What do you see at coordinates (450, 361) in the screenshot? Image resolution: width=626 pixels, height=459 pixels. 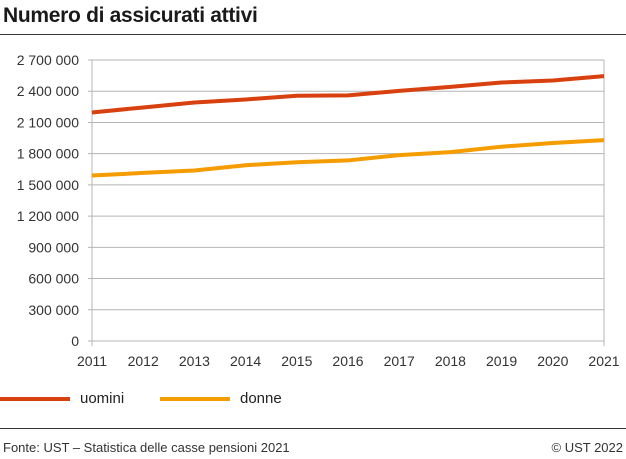 I see `x-tick-label: 2018` at bounding box center [450, 361].